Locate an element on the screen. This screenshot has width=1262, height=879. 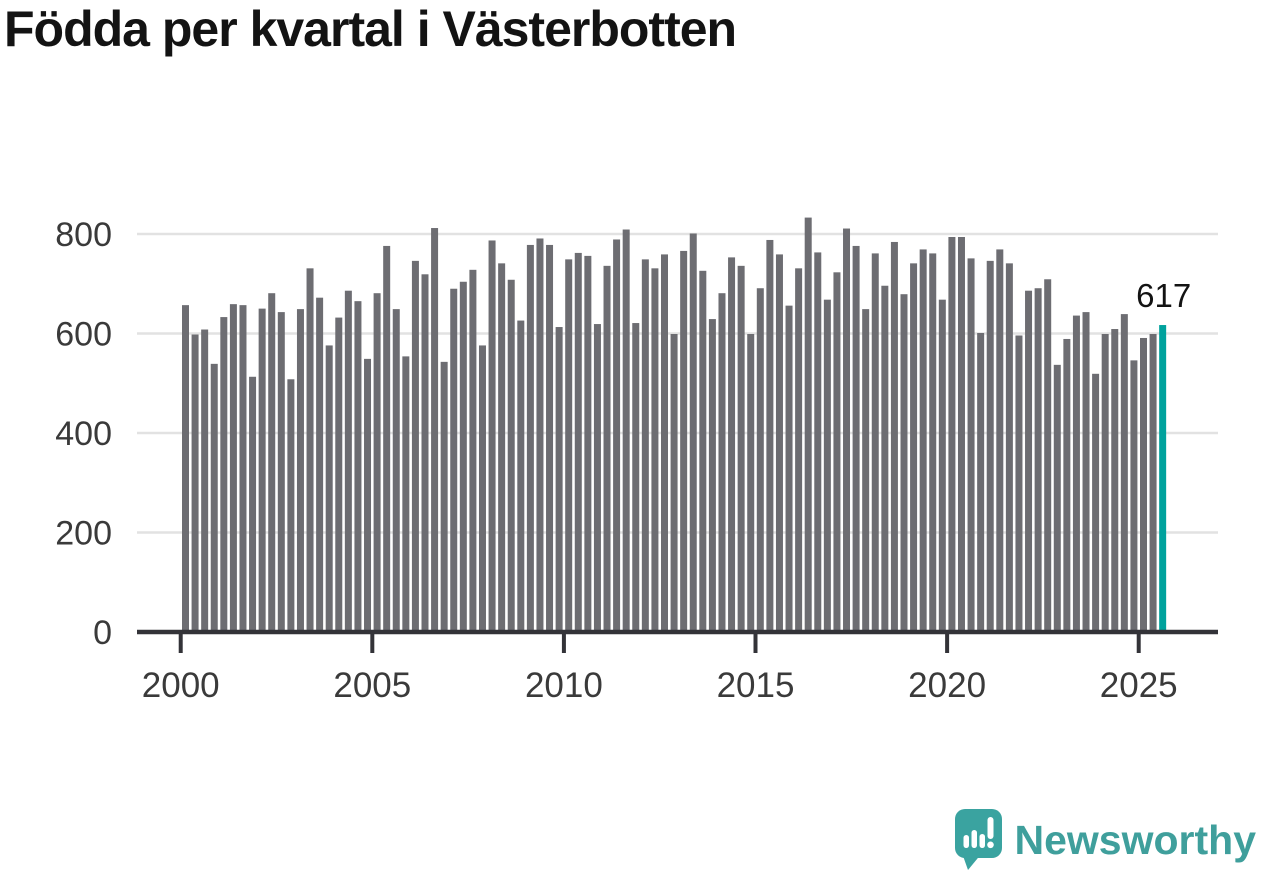
last-value-annotation: 617 is located at coordinates (1163, 295).